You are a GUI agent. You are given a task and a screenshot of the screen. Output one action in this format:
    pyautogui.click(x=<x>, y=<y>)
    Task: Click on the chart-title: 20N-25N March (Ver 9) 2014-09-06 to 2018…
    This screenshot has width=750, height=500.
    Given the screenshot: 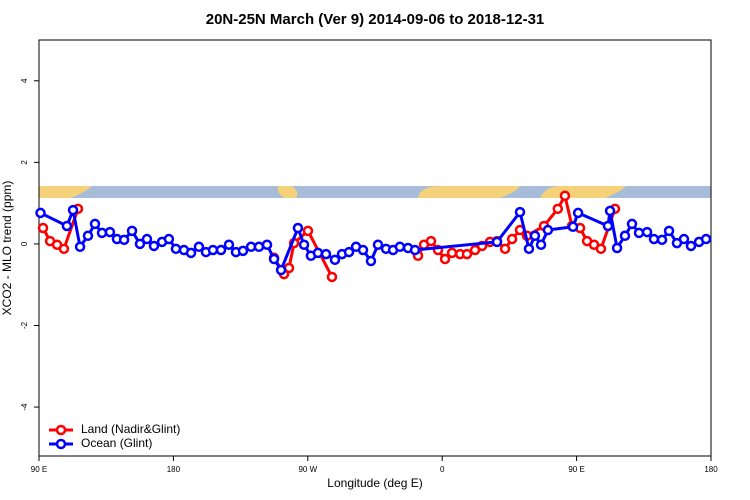 What is the action you would take?
    pyautogui.click(x=375, y=19)
    